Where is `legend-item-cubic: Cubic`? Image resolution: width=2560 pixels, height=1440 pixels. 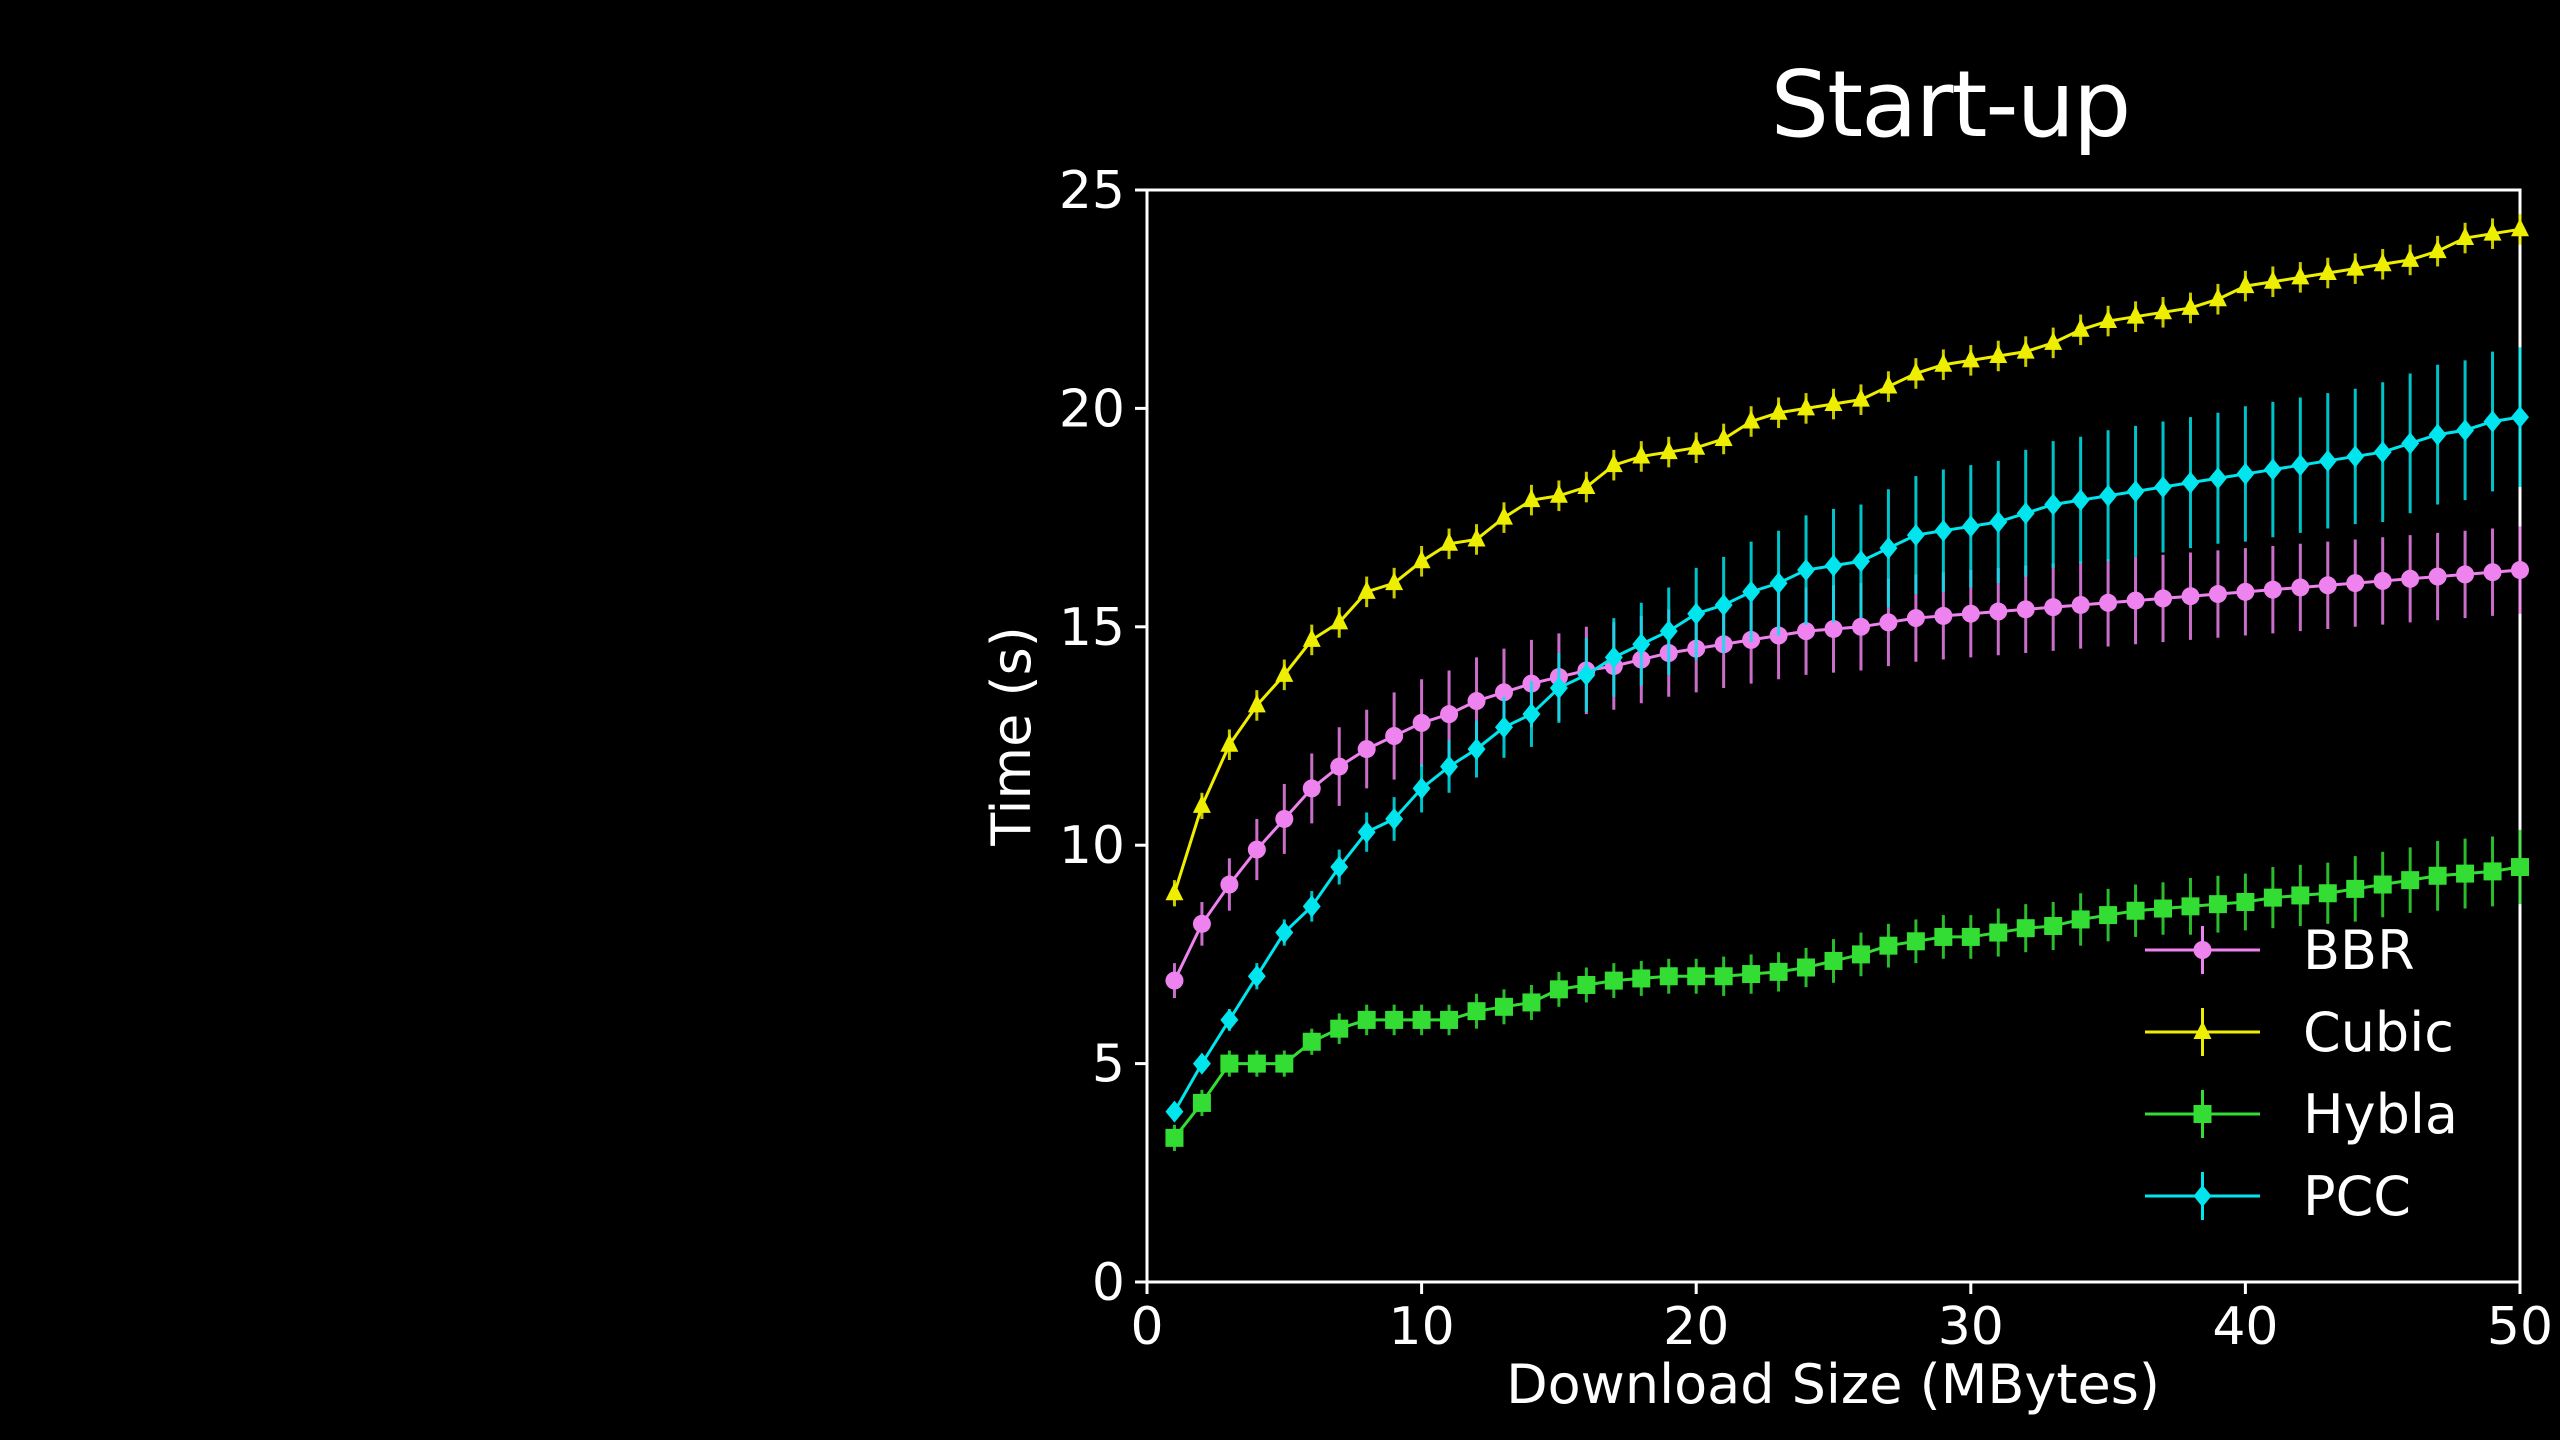
legend-item-cubic: Cubic is located at coordinates (2299, 1032).